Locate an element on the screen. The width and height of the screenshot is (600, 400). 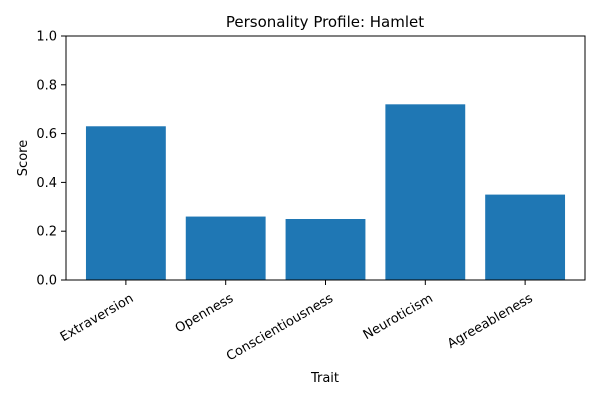
x-tick-label-openness: Openness is located at coordinates (205, 313).